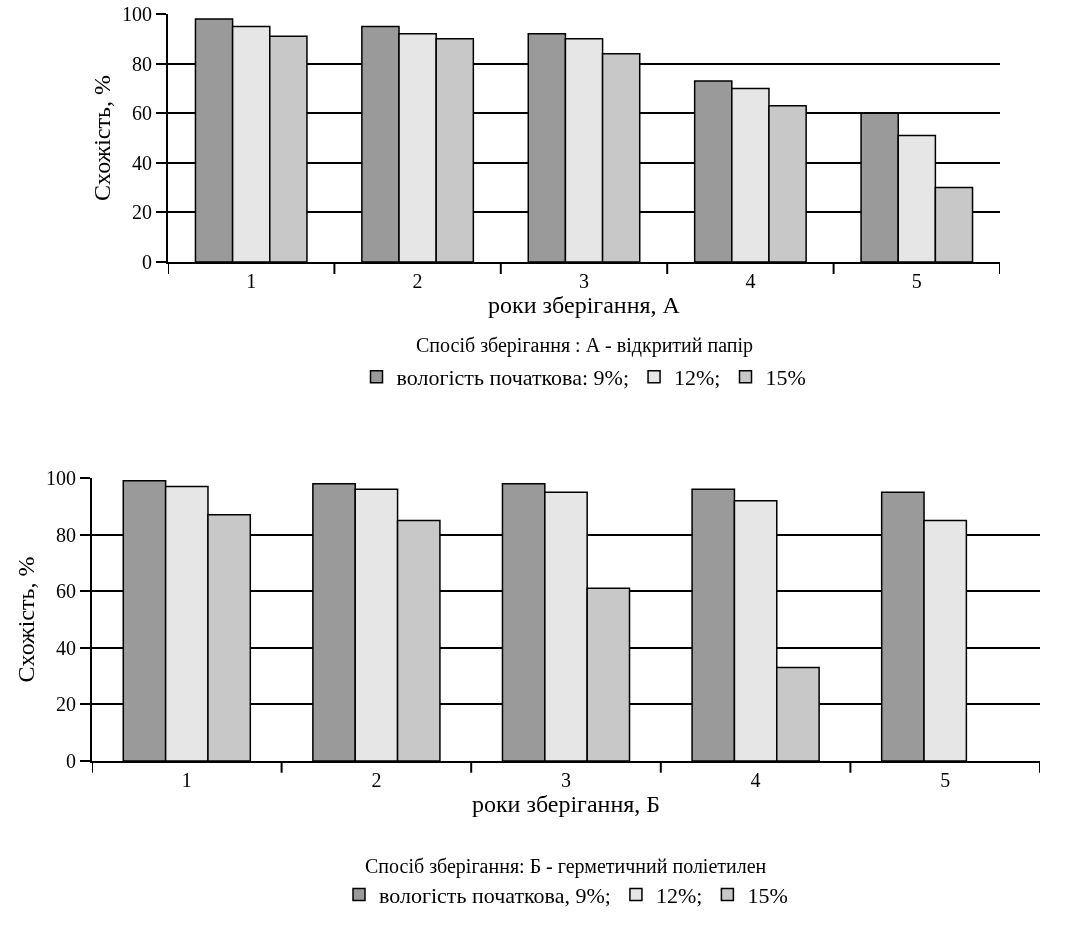 This screenshot has height=928, width=1073. I want to click on text: Спосіб зберігання : А - відкритий папір, so click(585, 345).